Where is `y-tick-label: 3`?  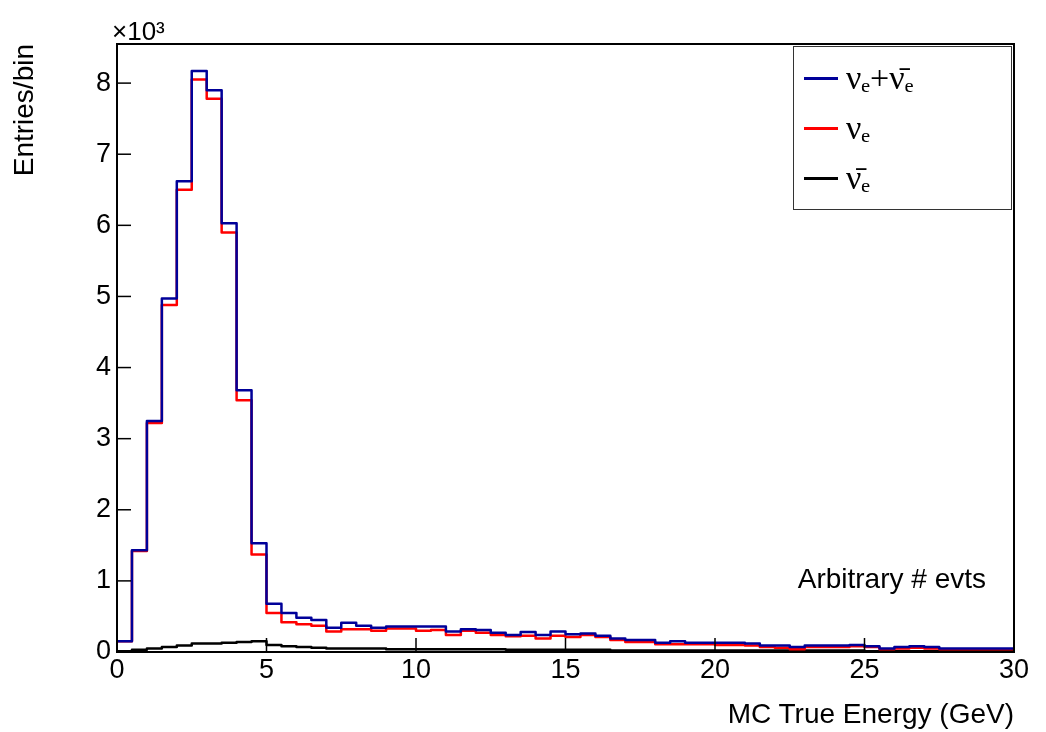 y-tick-label: 3 is located at coordinates (103, 437).